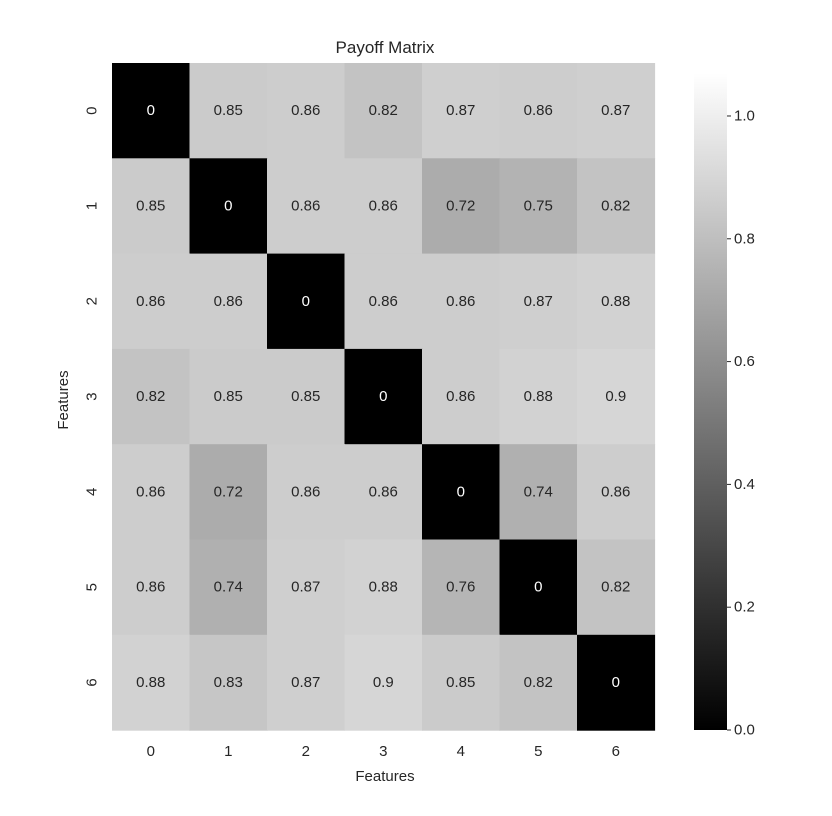 The image size is (832, 816). Describe the element at coordinates (92, 682) in the screenshot. I see `y-tick-label: 6` at that location.